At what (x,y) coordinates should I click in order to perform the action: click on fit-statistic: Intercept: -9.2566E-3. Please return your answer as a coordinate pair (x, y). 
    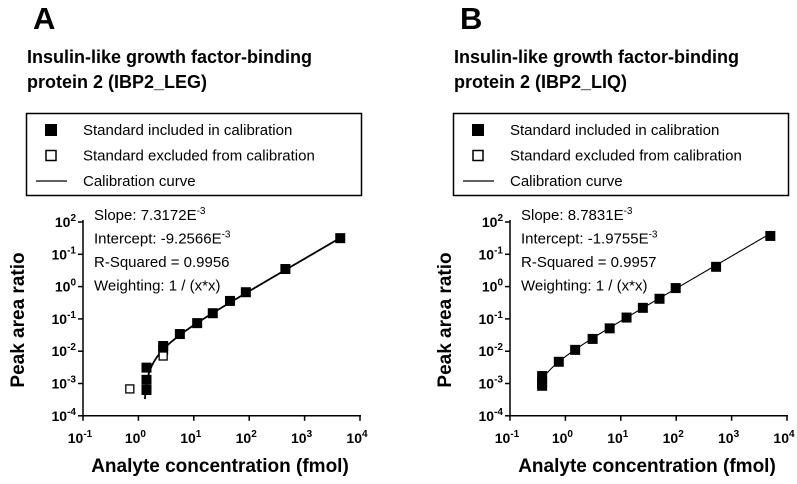
    Looking at the image, I should click on (162, 239).